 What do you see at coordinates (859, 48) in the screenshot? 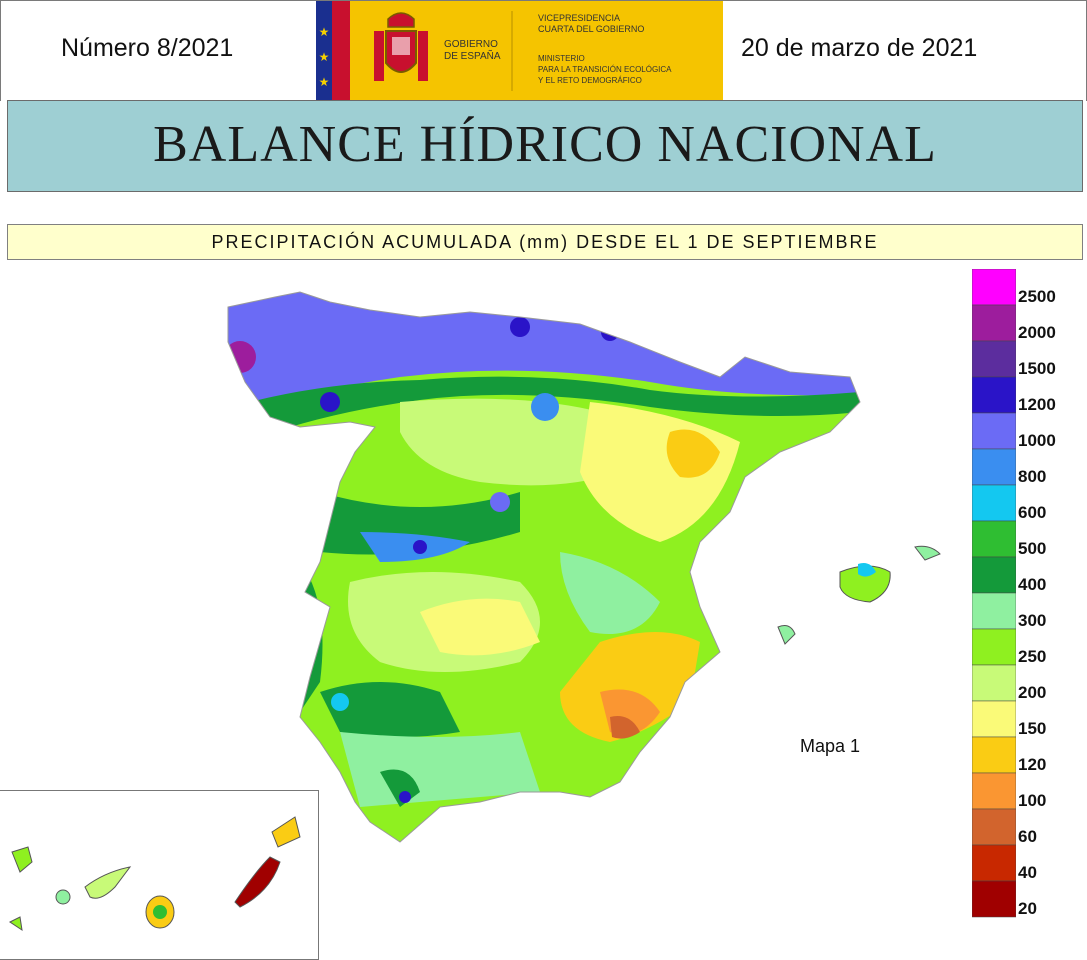
I see `publication-date: 20 de marzo de 2021` at bounding box center [859, 48].